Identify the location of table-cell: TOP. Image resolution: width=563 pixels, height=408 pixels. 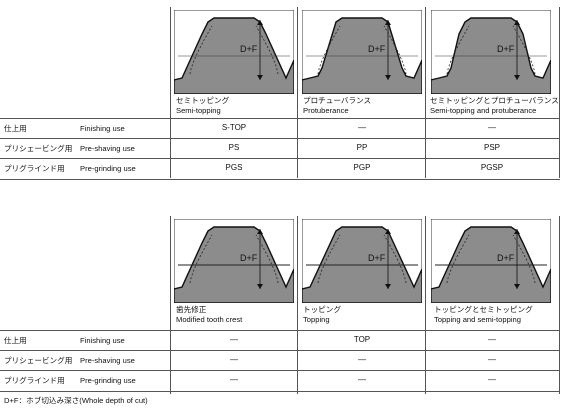
(362, 339).